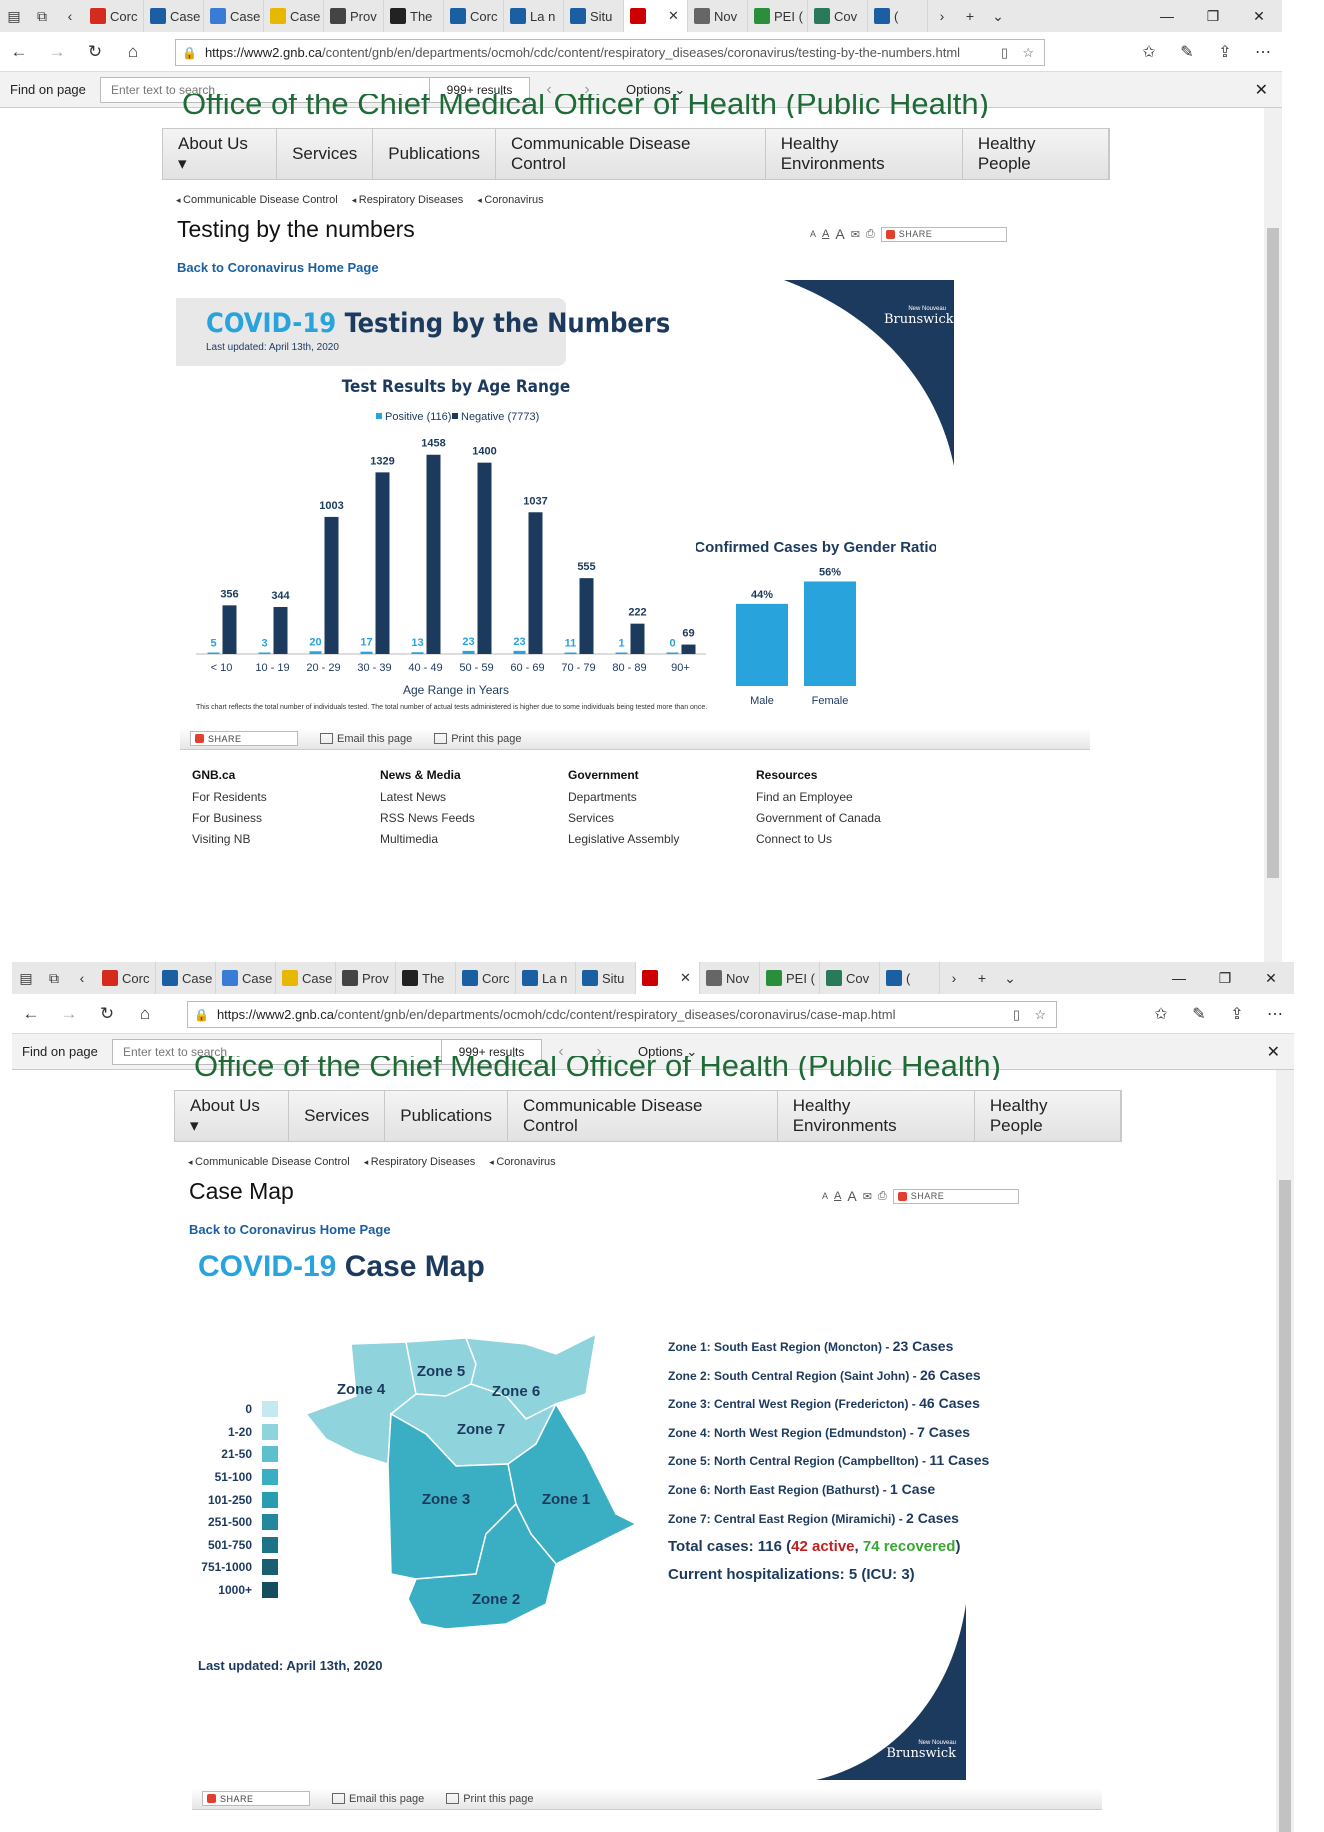 Image resolution: width=1324 pixels, height=1832 pixels. Describe the element at coordinates (668, 1051) in the screenshot. I see `find-options-button: Options ⌄` at that location.